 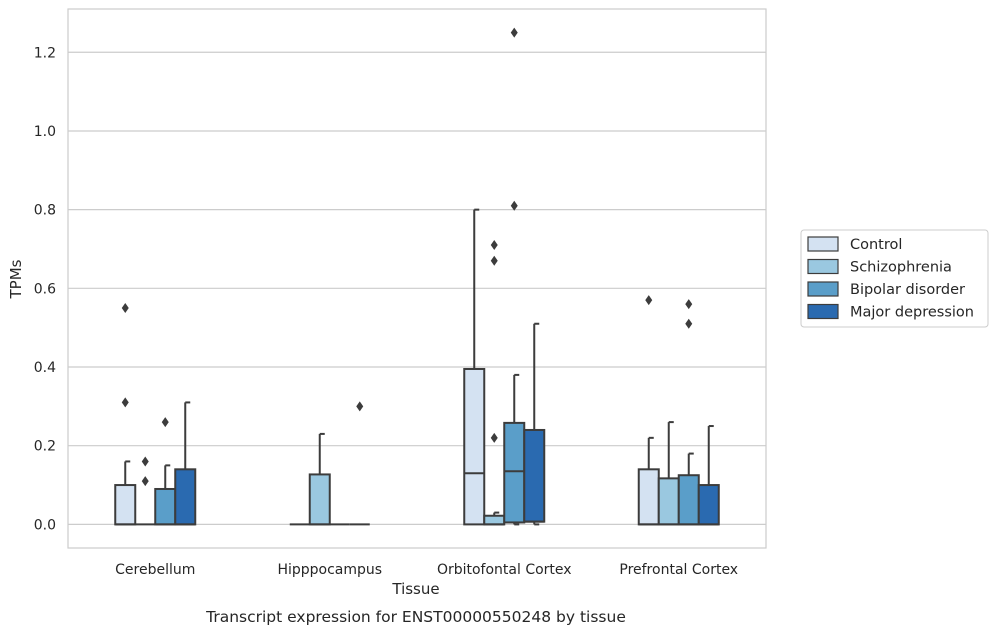 What do you see at coordinates (125, 414) in the screenshot?
I see `box-cerebellum-control` at bounding box center [125, 414].